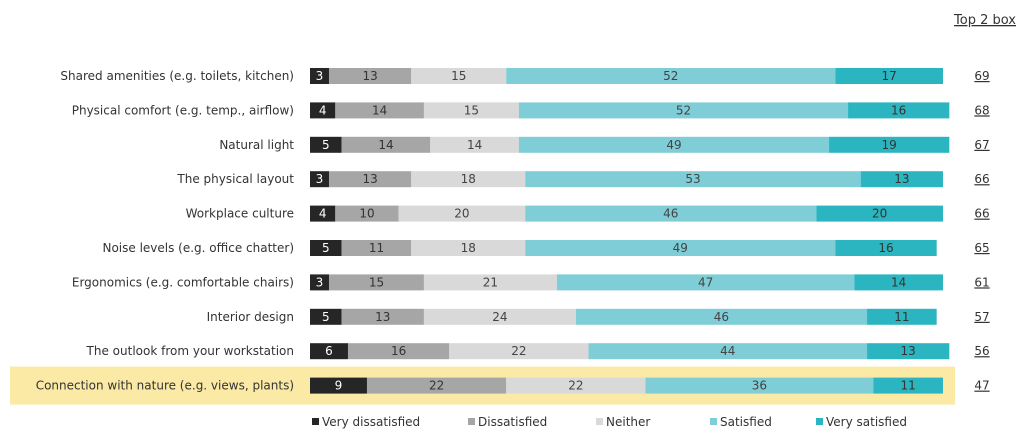 Image resolution: width=1036 pixels, height=436 pixels. I want to click on top2-box-value: 47, so click(981, 386).